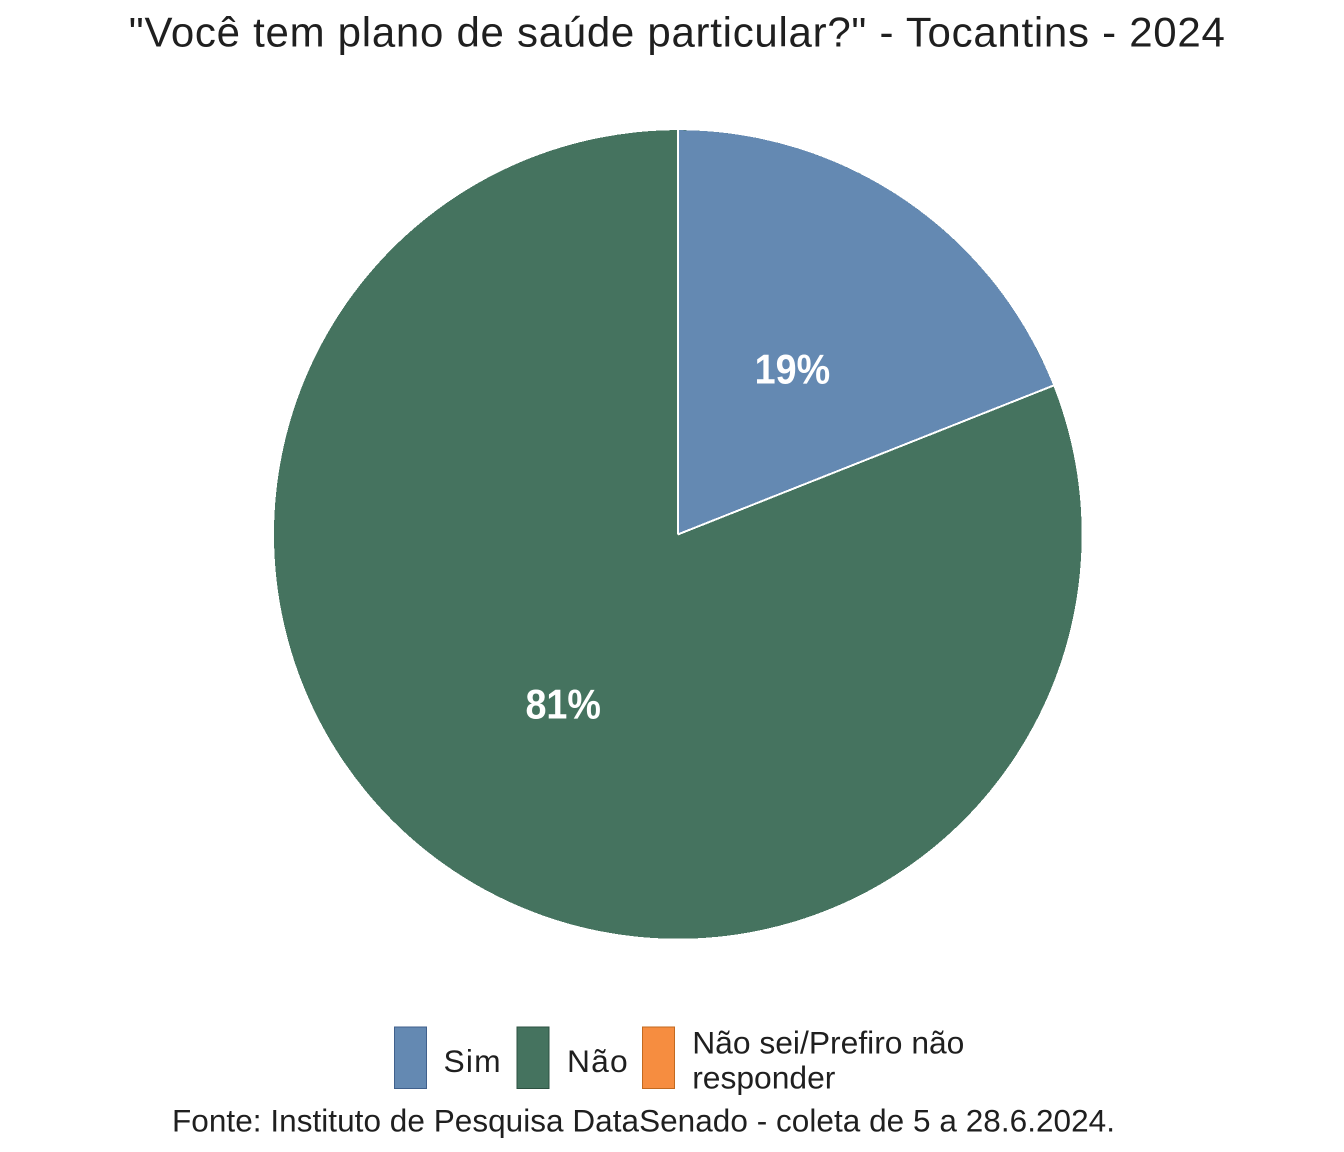  Describe the element at coordinates (828, 1043) in the screenshot. I see `svg-text: Não sei/Prefiro não` at that location.